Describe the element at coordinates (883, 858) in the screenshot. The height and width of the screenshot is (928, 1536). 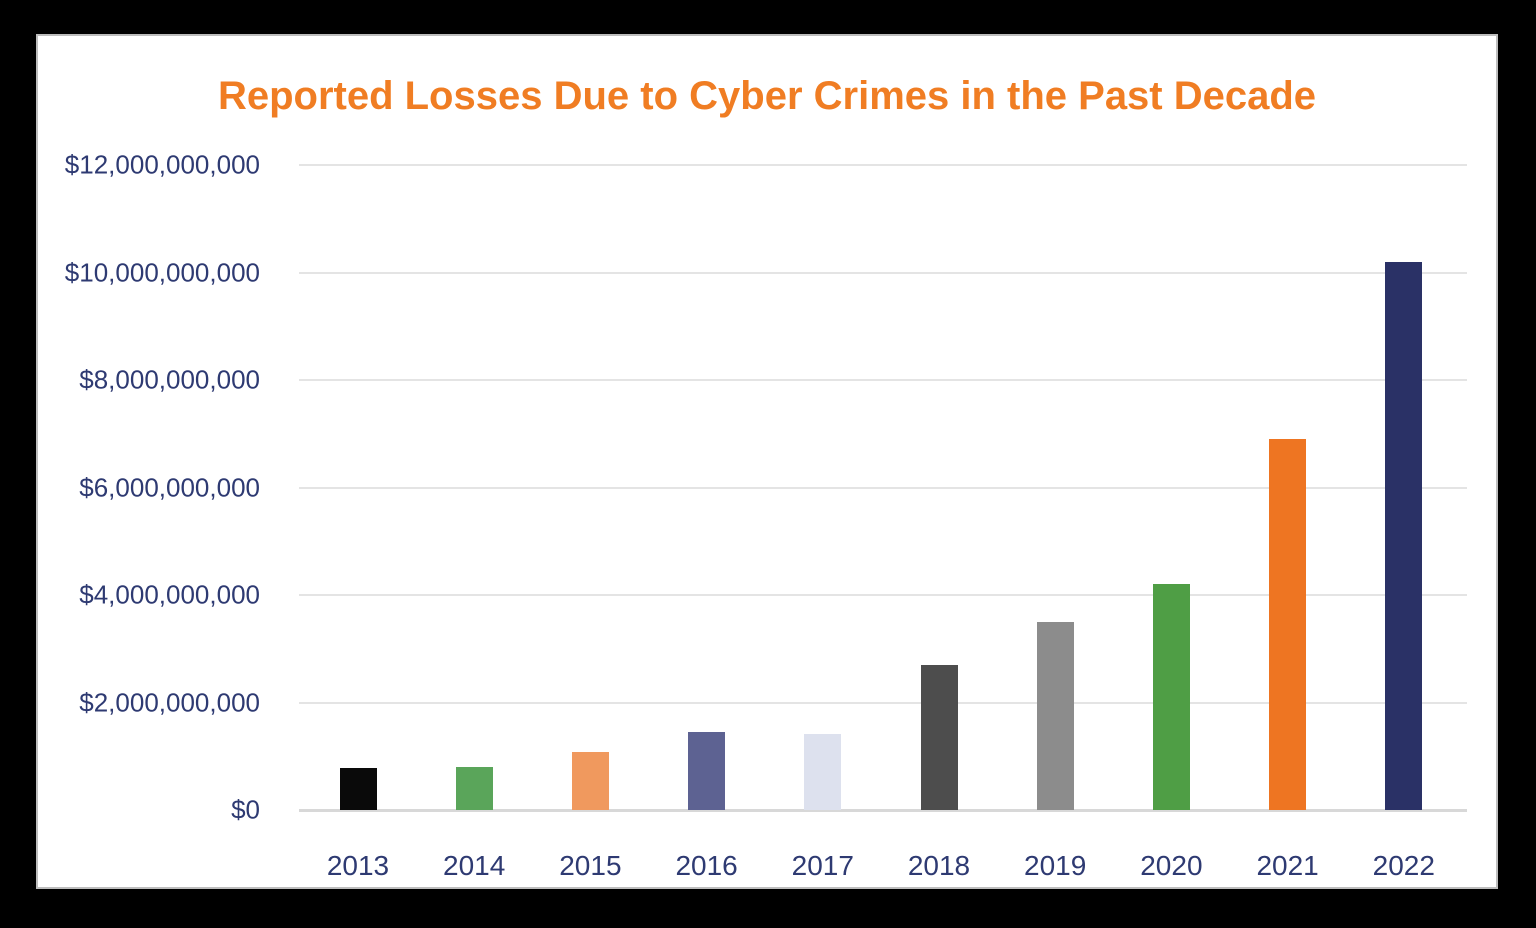
I see `x-axis: 2013 2014 2015 2016 2017 2018 2019 2020 2021 2022` at that location.